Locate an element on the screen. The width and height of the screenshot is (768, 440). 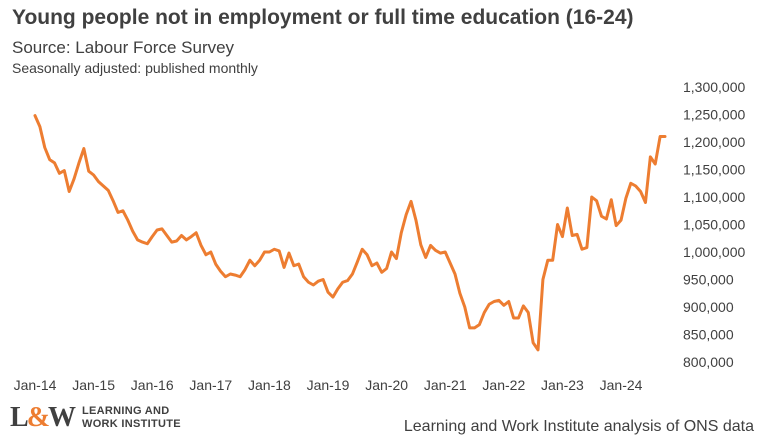
chart-note: Seasonally adjusted: published monthly is located at coordinates (135, 68).